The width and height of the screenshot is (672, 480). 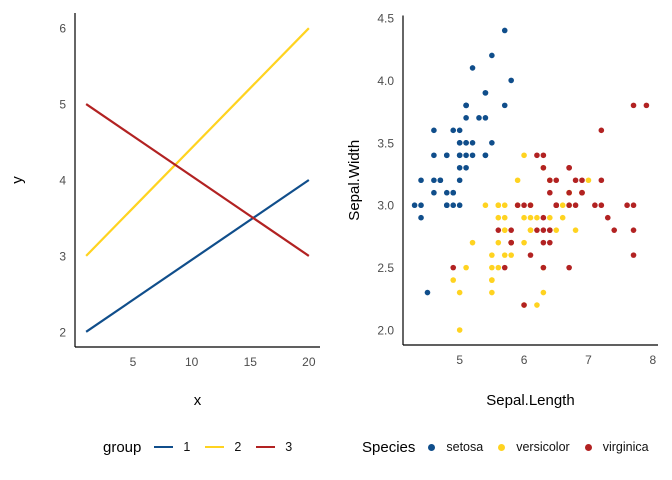 I want to click on x-axis-title: x, so click(x=198, y=400).